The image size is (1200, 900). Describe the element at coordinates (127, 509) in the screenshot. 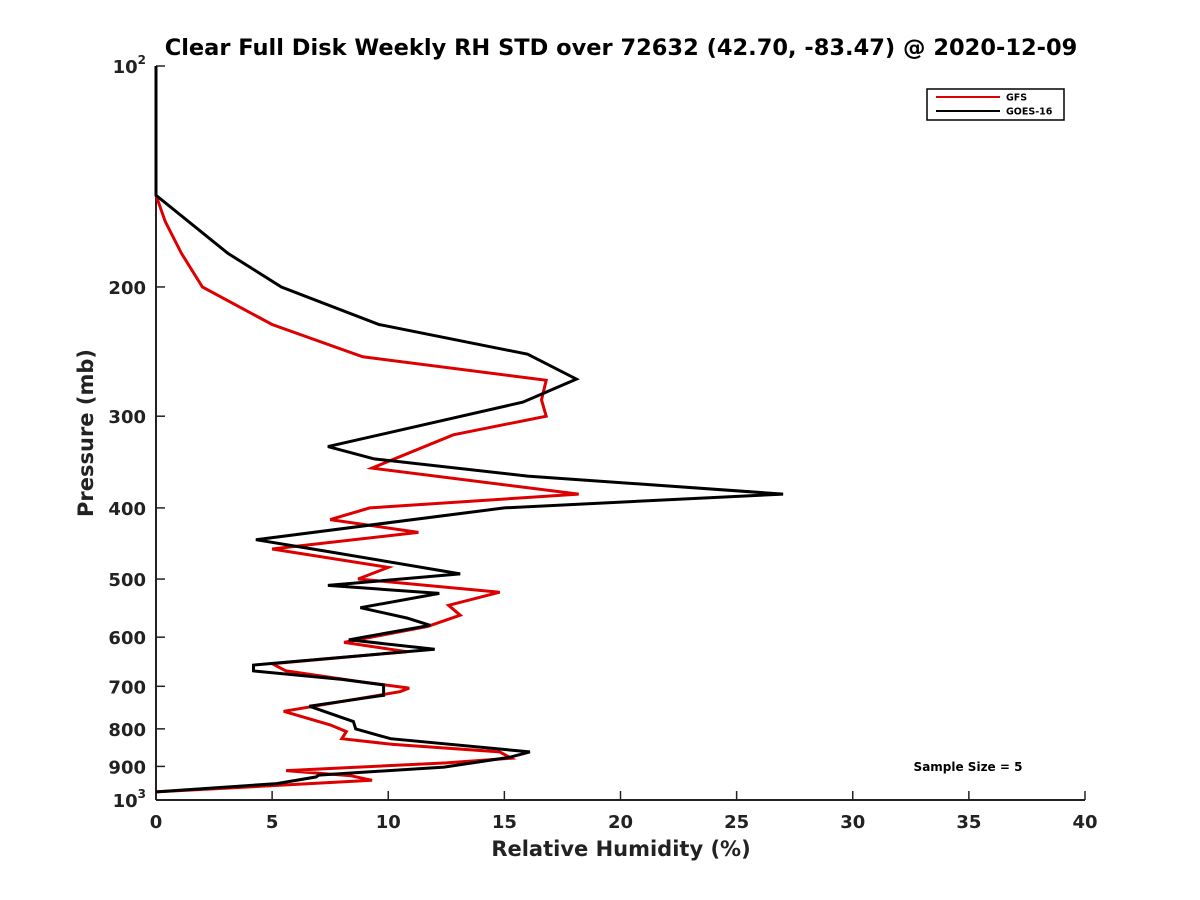

I see `y-tick-label: 400` at that location.